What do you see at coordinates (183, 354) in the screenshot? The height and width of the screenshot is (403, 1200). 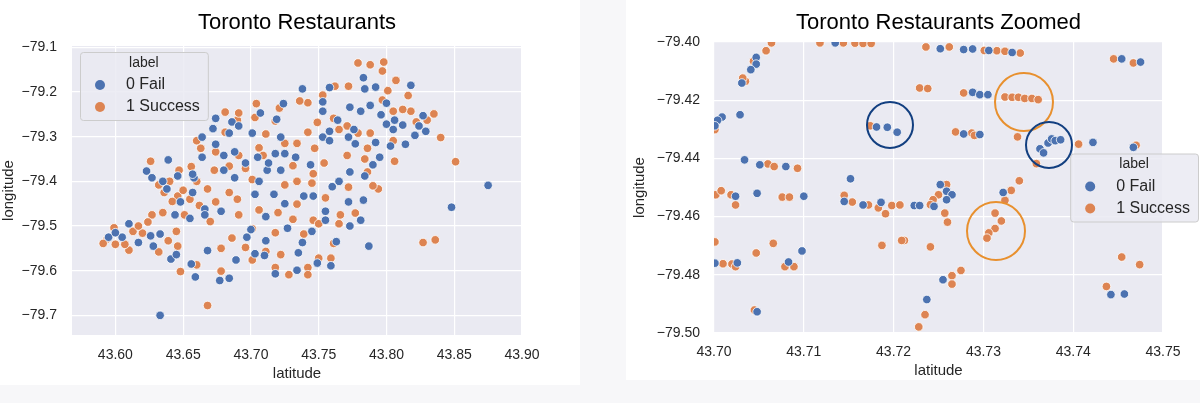 I see `x-tick-label: 43.65` at bounding box center [183, 354].